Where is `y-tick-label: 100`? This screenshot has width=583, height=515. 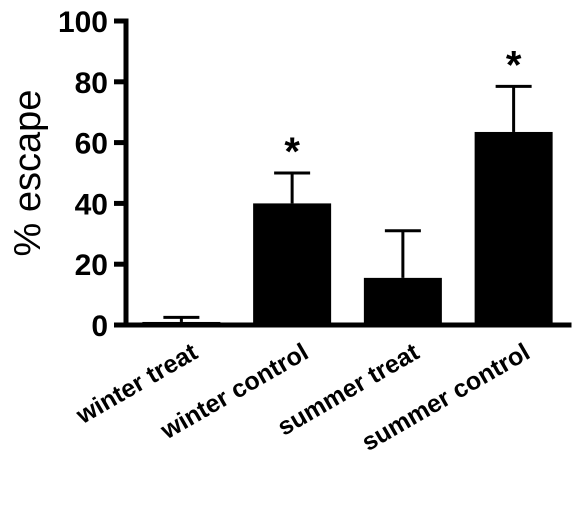
y-tick-label: 100 is located at coordinates (83, 22).